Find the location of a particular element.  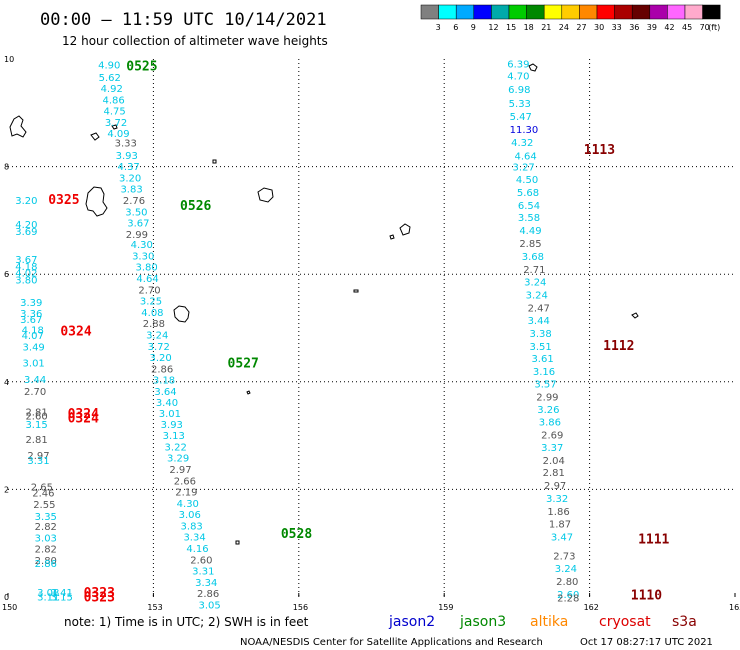

colorbar-label: 45 is located at coordinates (687, 27).